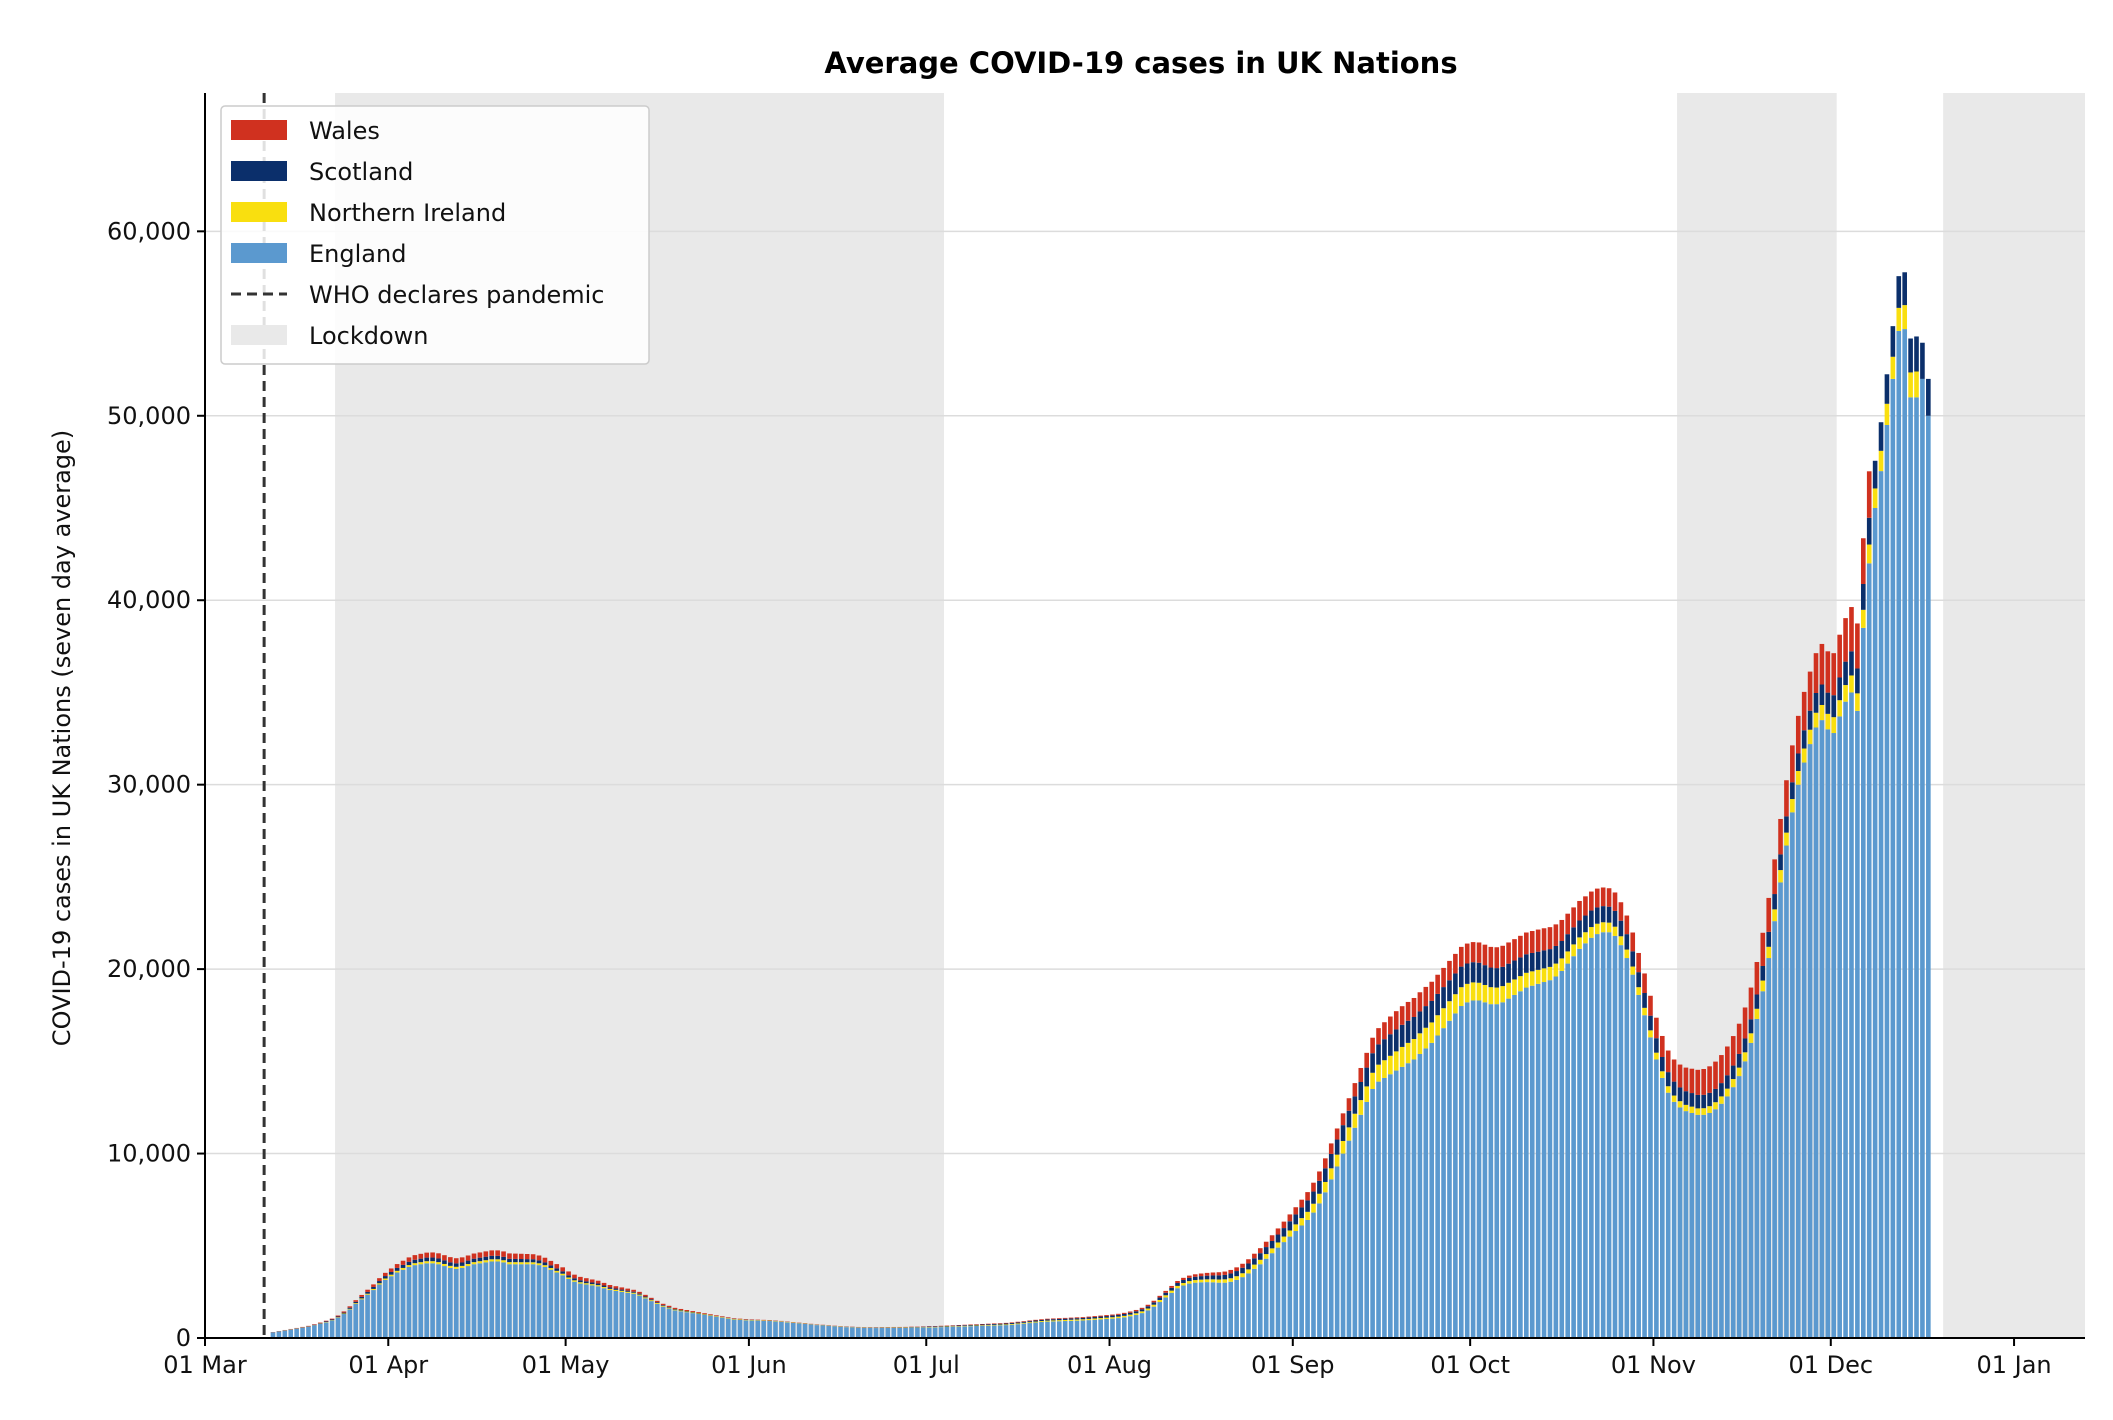 The image size is (2113, 1420). I want to click on x-tick-label: 01 Dec, so click(1830, 1365).